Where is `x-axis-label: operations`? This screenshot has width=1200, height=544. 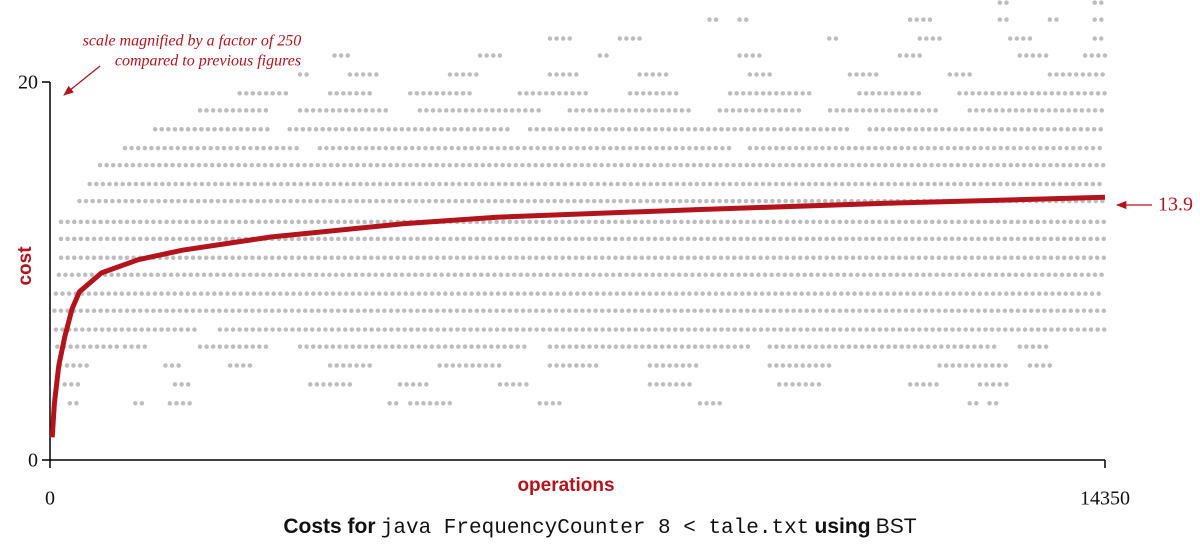 x-axis-label: operations is located at coordinates (565, 485).